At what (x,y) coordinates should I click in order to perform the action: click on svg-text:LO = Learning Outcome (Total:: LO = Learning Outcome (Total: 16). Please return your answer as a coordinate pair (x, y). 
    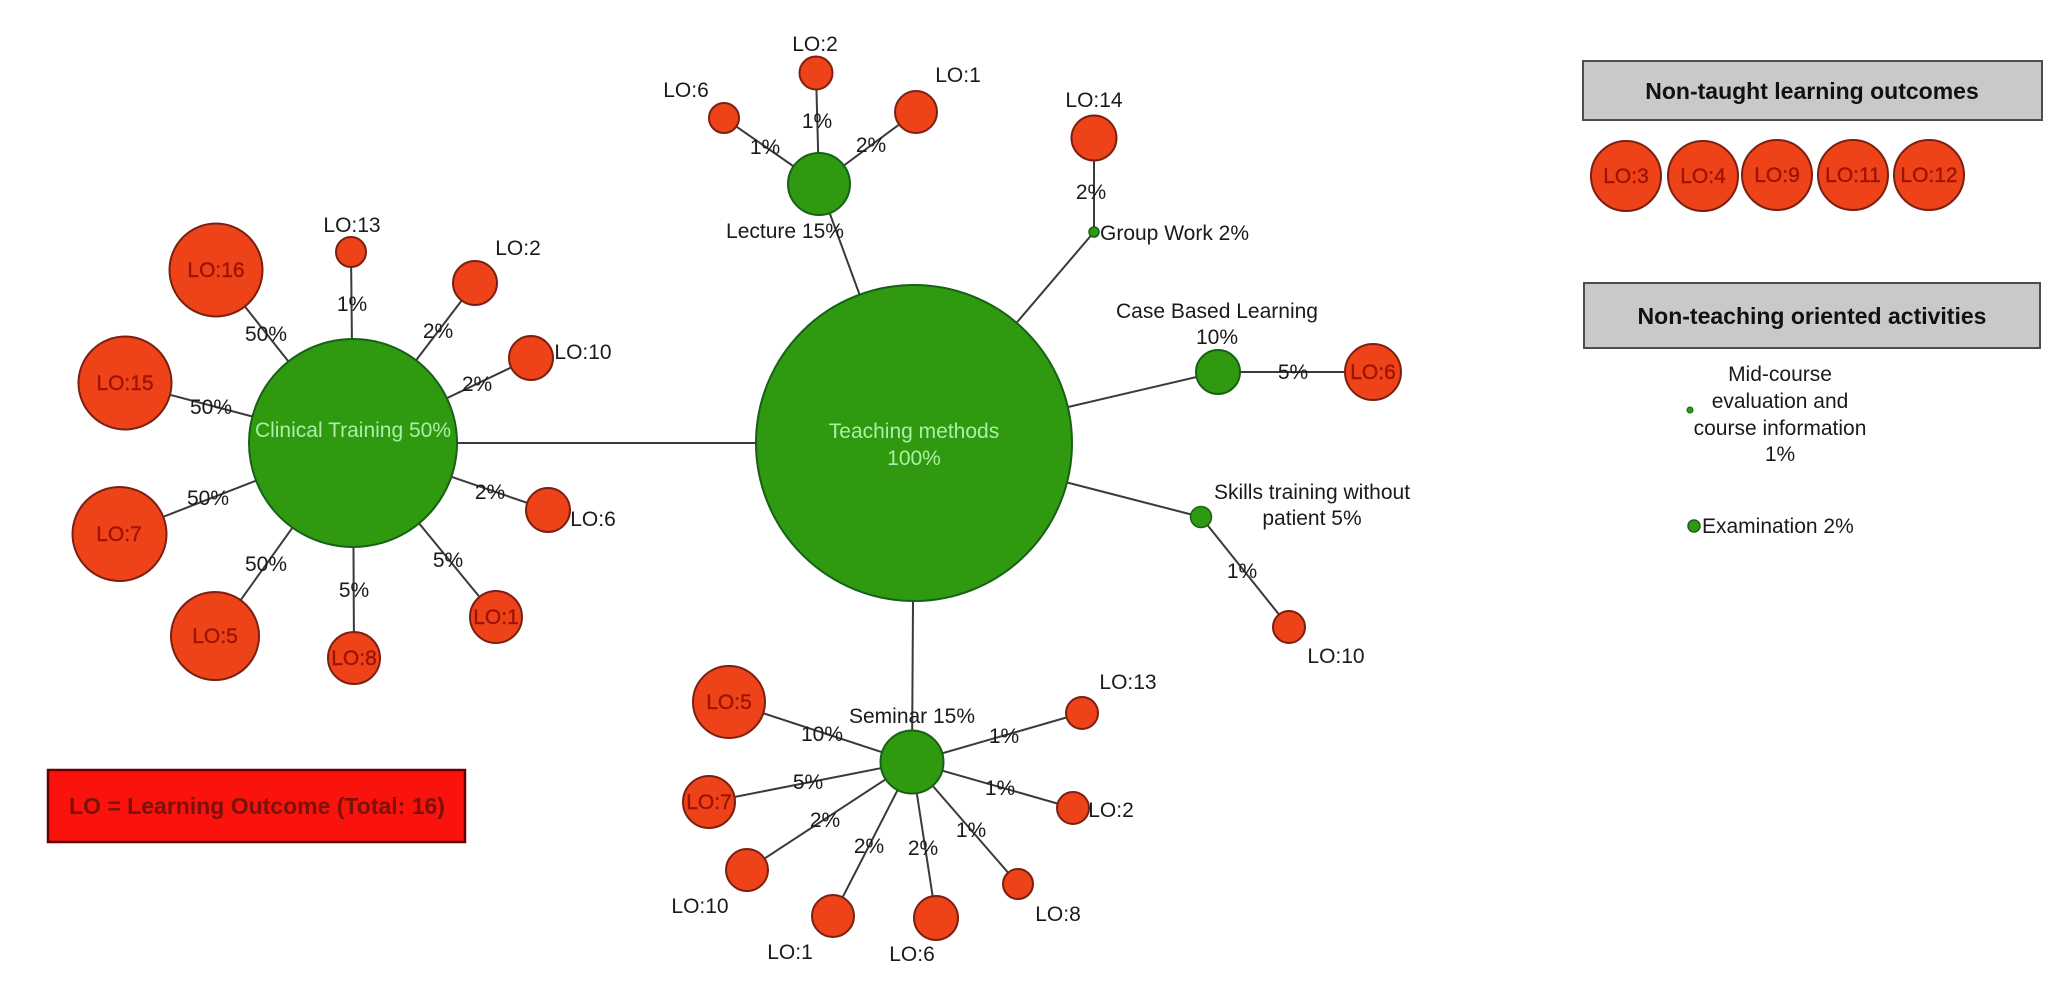
    Looking at the image, I should click on (257, 806).